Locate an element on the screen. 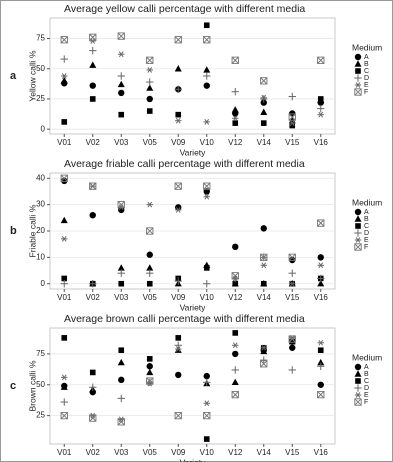 The width and height of the screenshot is (393, 462). legend-title: Medium is located at coordinates (367, 357).